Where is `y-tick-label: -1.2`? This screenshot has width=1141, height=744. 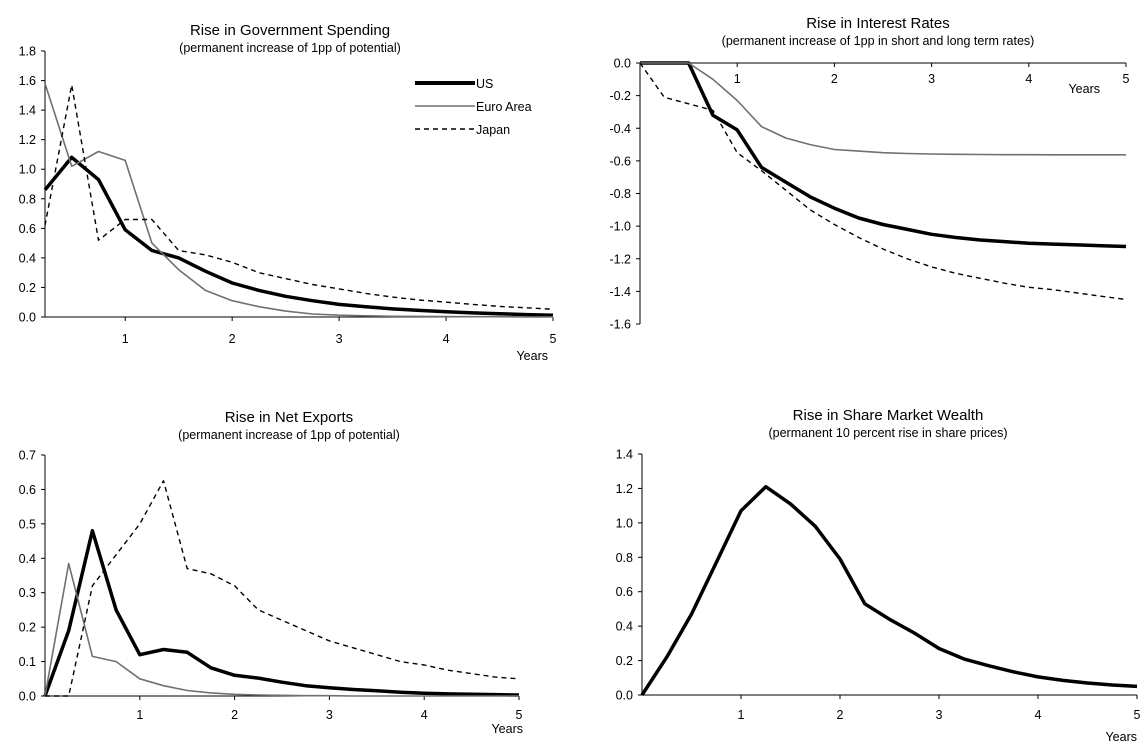 y-tick-label: -1.2 is located at coordinates (620, 259).